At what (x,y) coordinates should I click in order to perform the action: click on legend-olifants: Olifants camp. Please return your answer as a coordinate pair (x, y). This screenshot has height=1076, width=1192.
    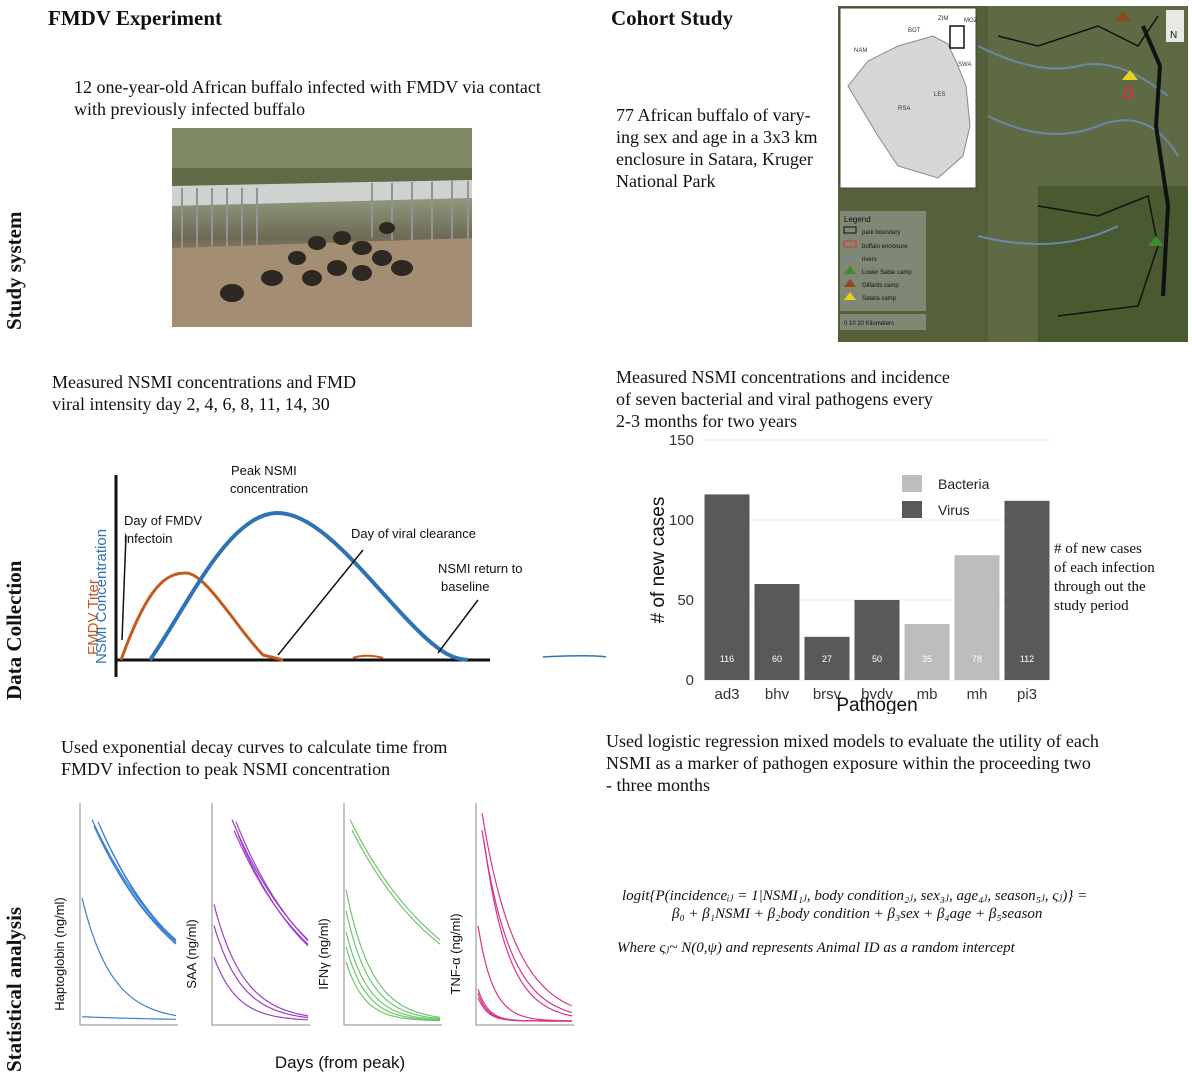
    Looking at the image, I should click on (880, 286).